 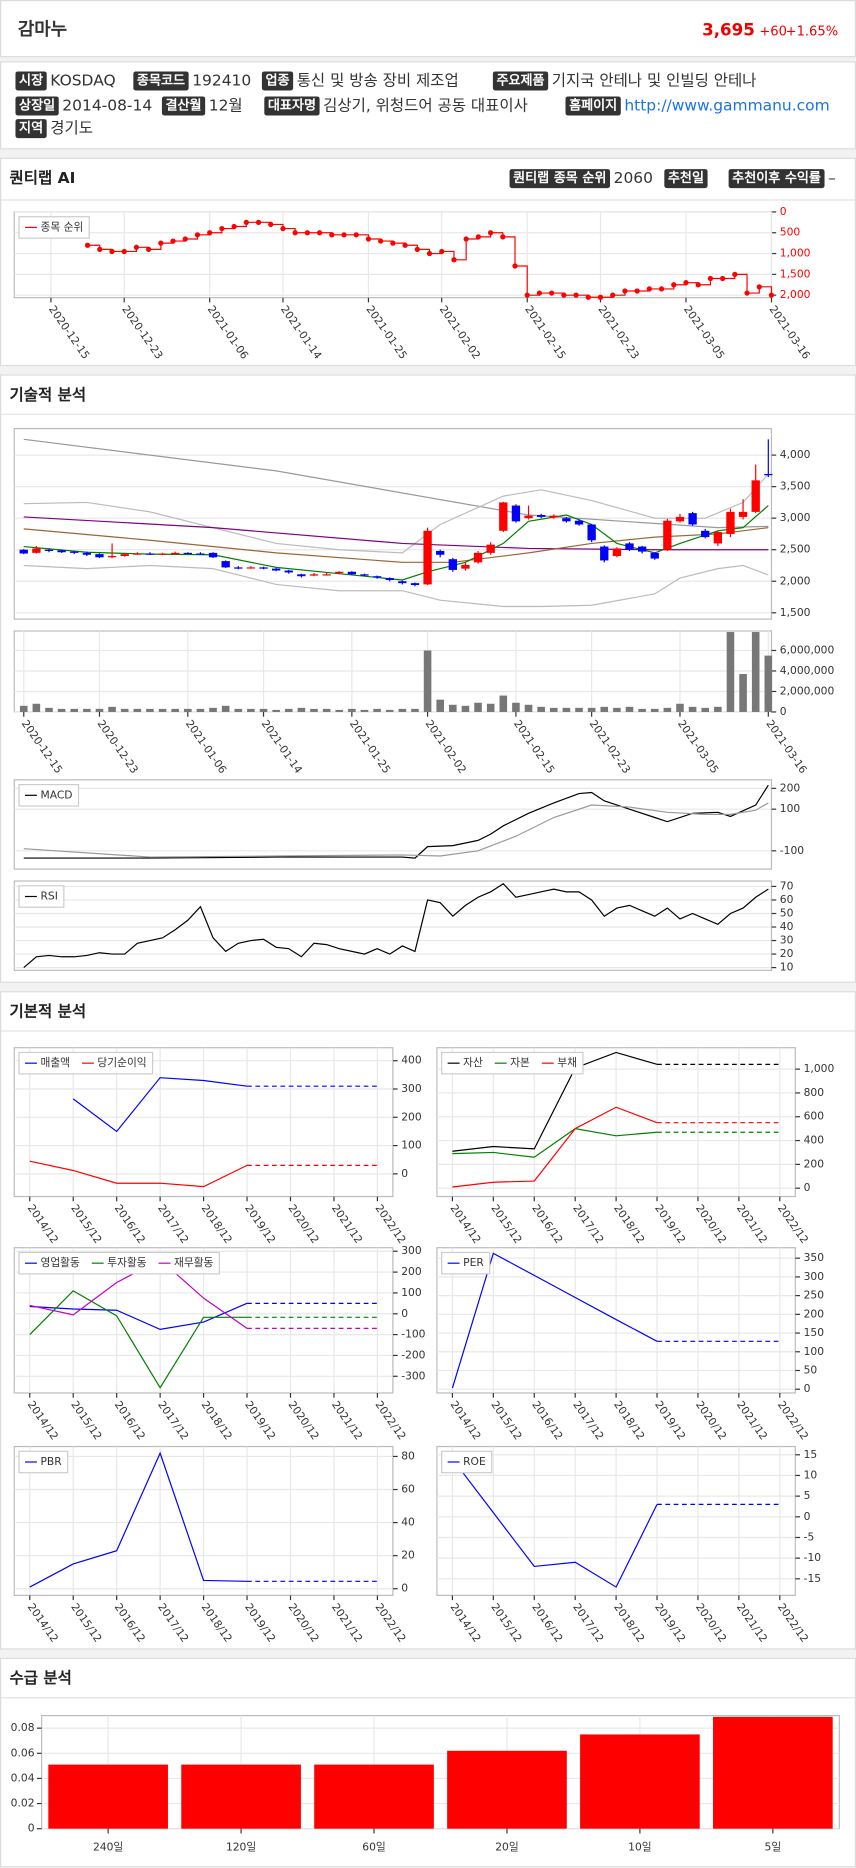 What do you see at coordinates (23, 1777) in the screenshot?
I see `y-tick-label: 0.04` at bounding box center [23, 1777].